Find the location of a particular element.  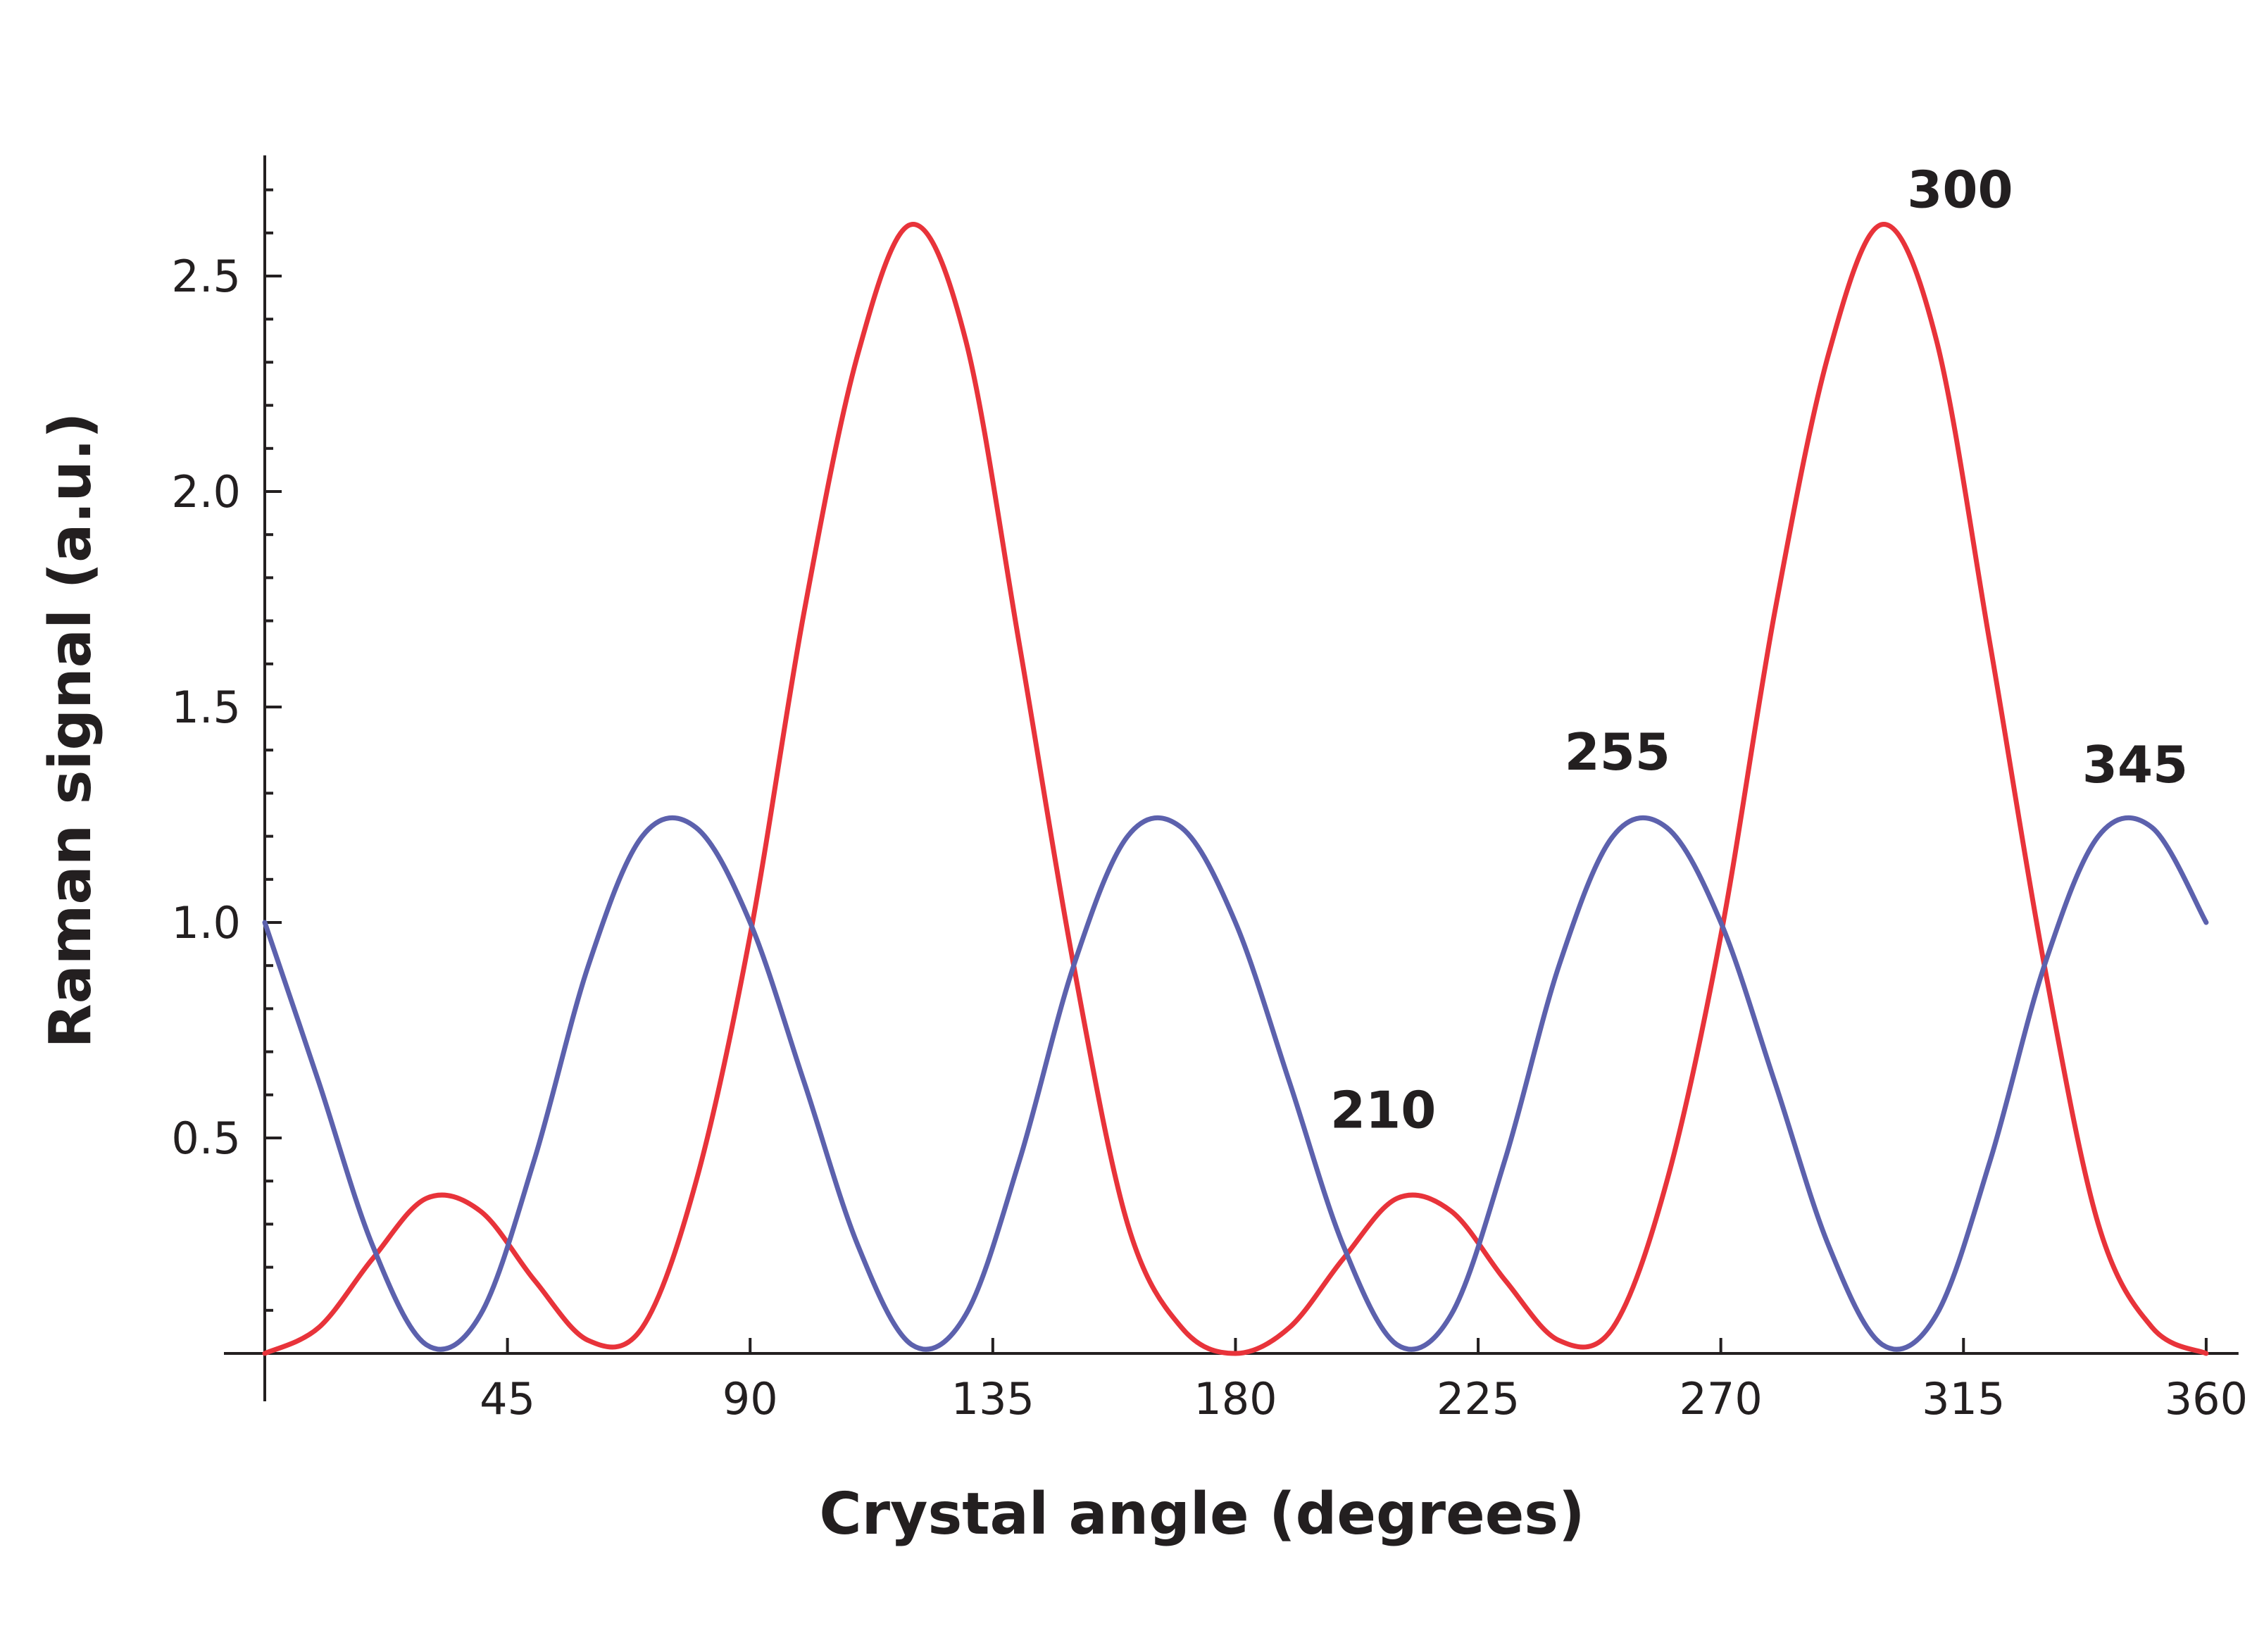

x-tick-label: 135 is located at coordinates (993, 1399).